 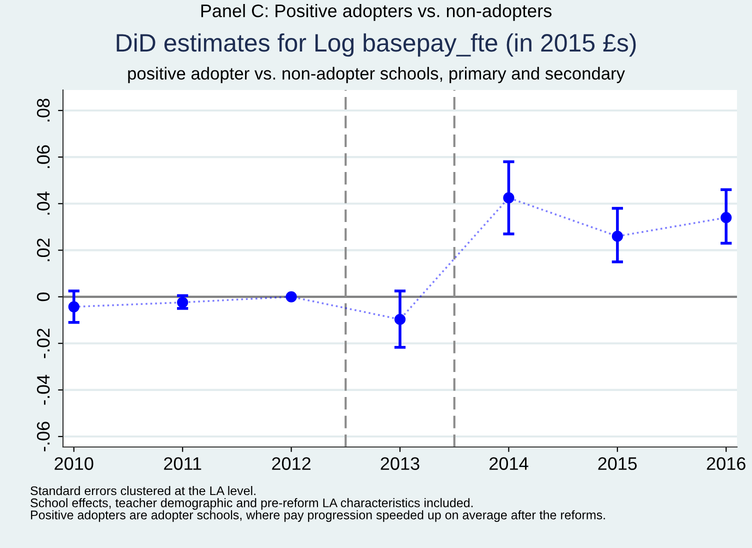 What do you see at coordinates (376, 75) in the screenshot?
I see `chart-subtitle: positive adopter vs. non-adopter schools, primary and secondary` at bounding box center [376, 75].